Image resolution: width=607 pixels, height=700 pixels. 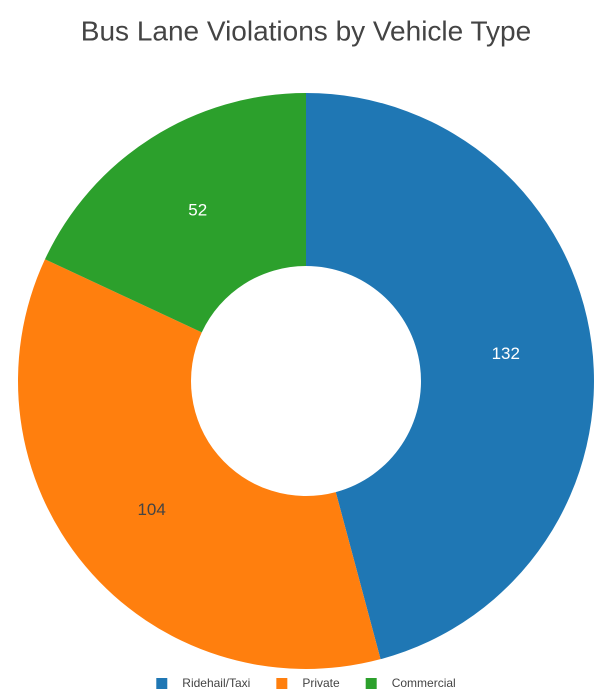 What do you see at coordinates (506, 353) in the screenshot?
I see `data-label: 132` at bounding box center [506, 353].